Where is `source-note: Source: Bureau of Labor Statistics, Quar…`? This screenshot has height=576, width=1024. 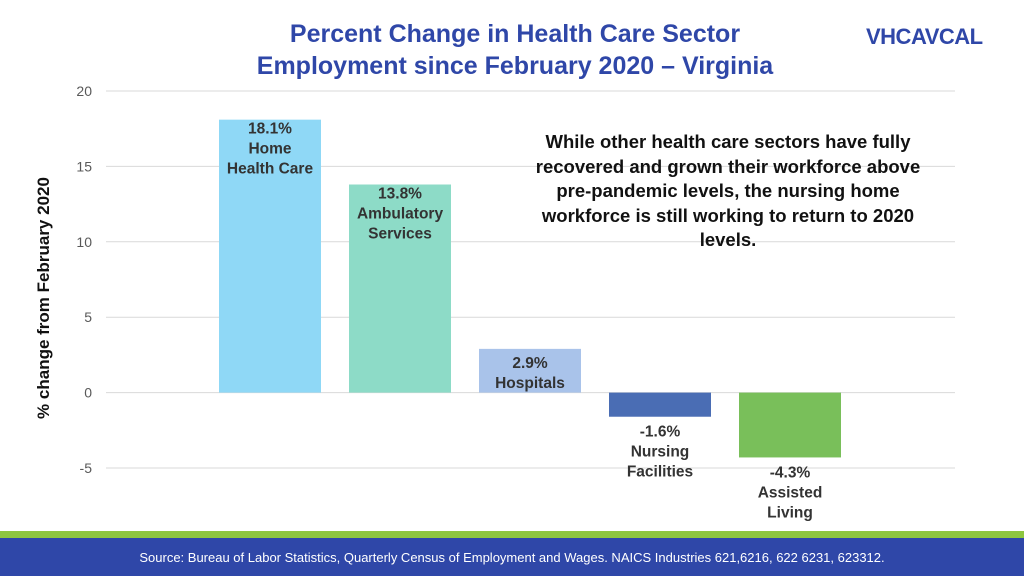
source-note: Source: Bureau of Labor Statistics, Quar… is located at coordinates (512, 557).